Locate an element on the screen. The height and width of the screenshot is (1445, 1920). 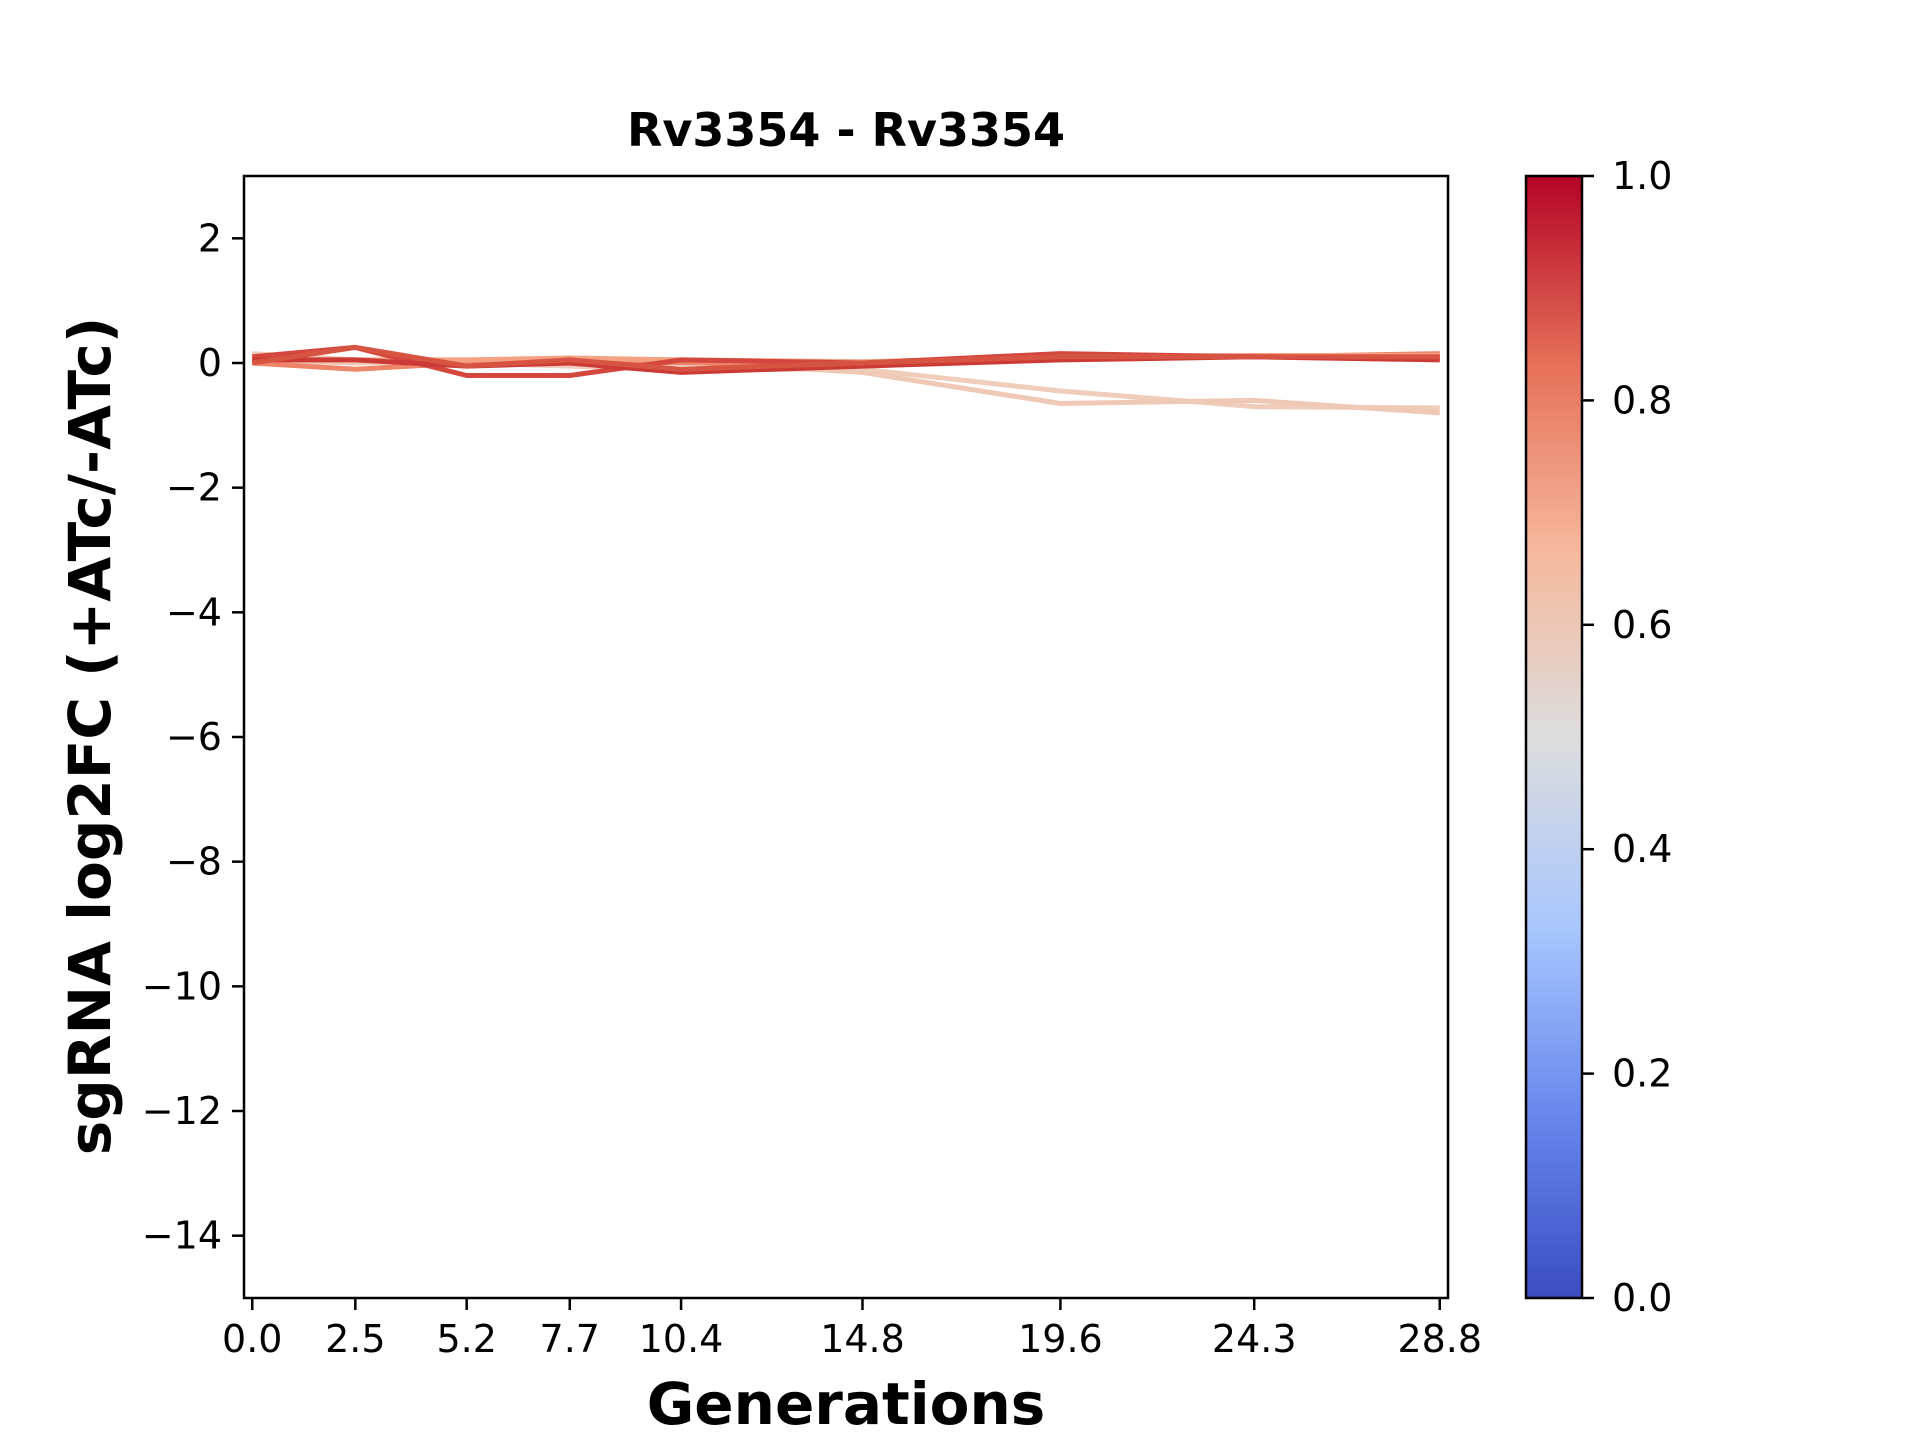
y-tick-label: −2 is located at coordinates (194, 488).